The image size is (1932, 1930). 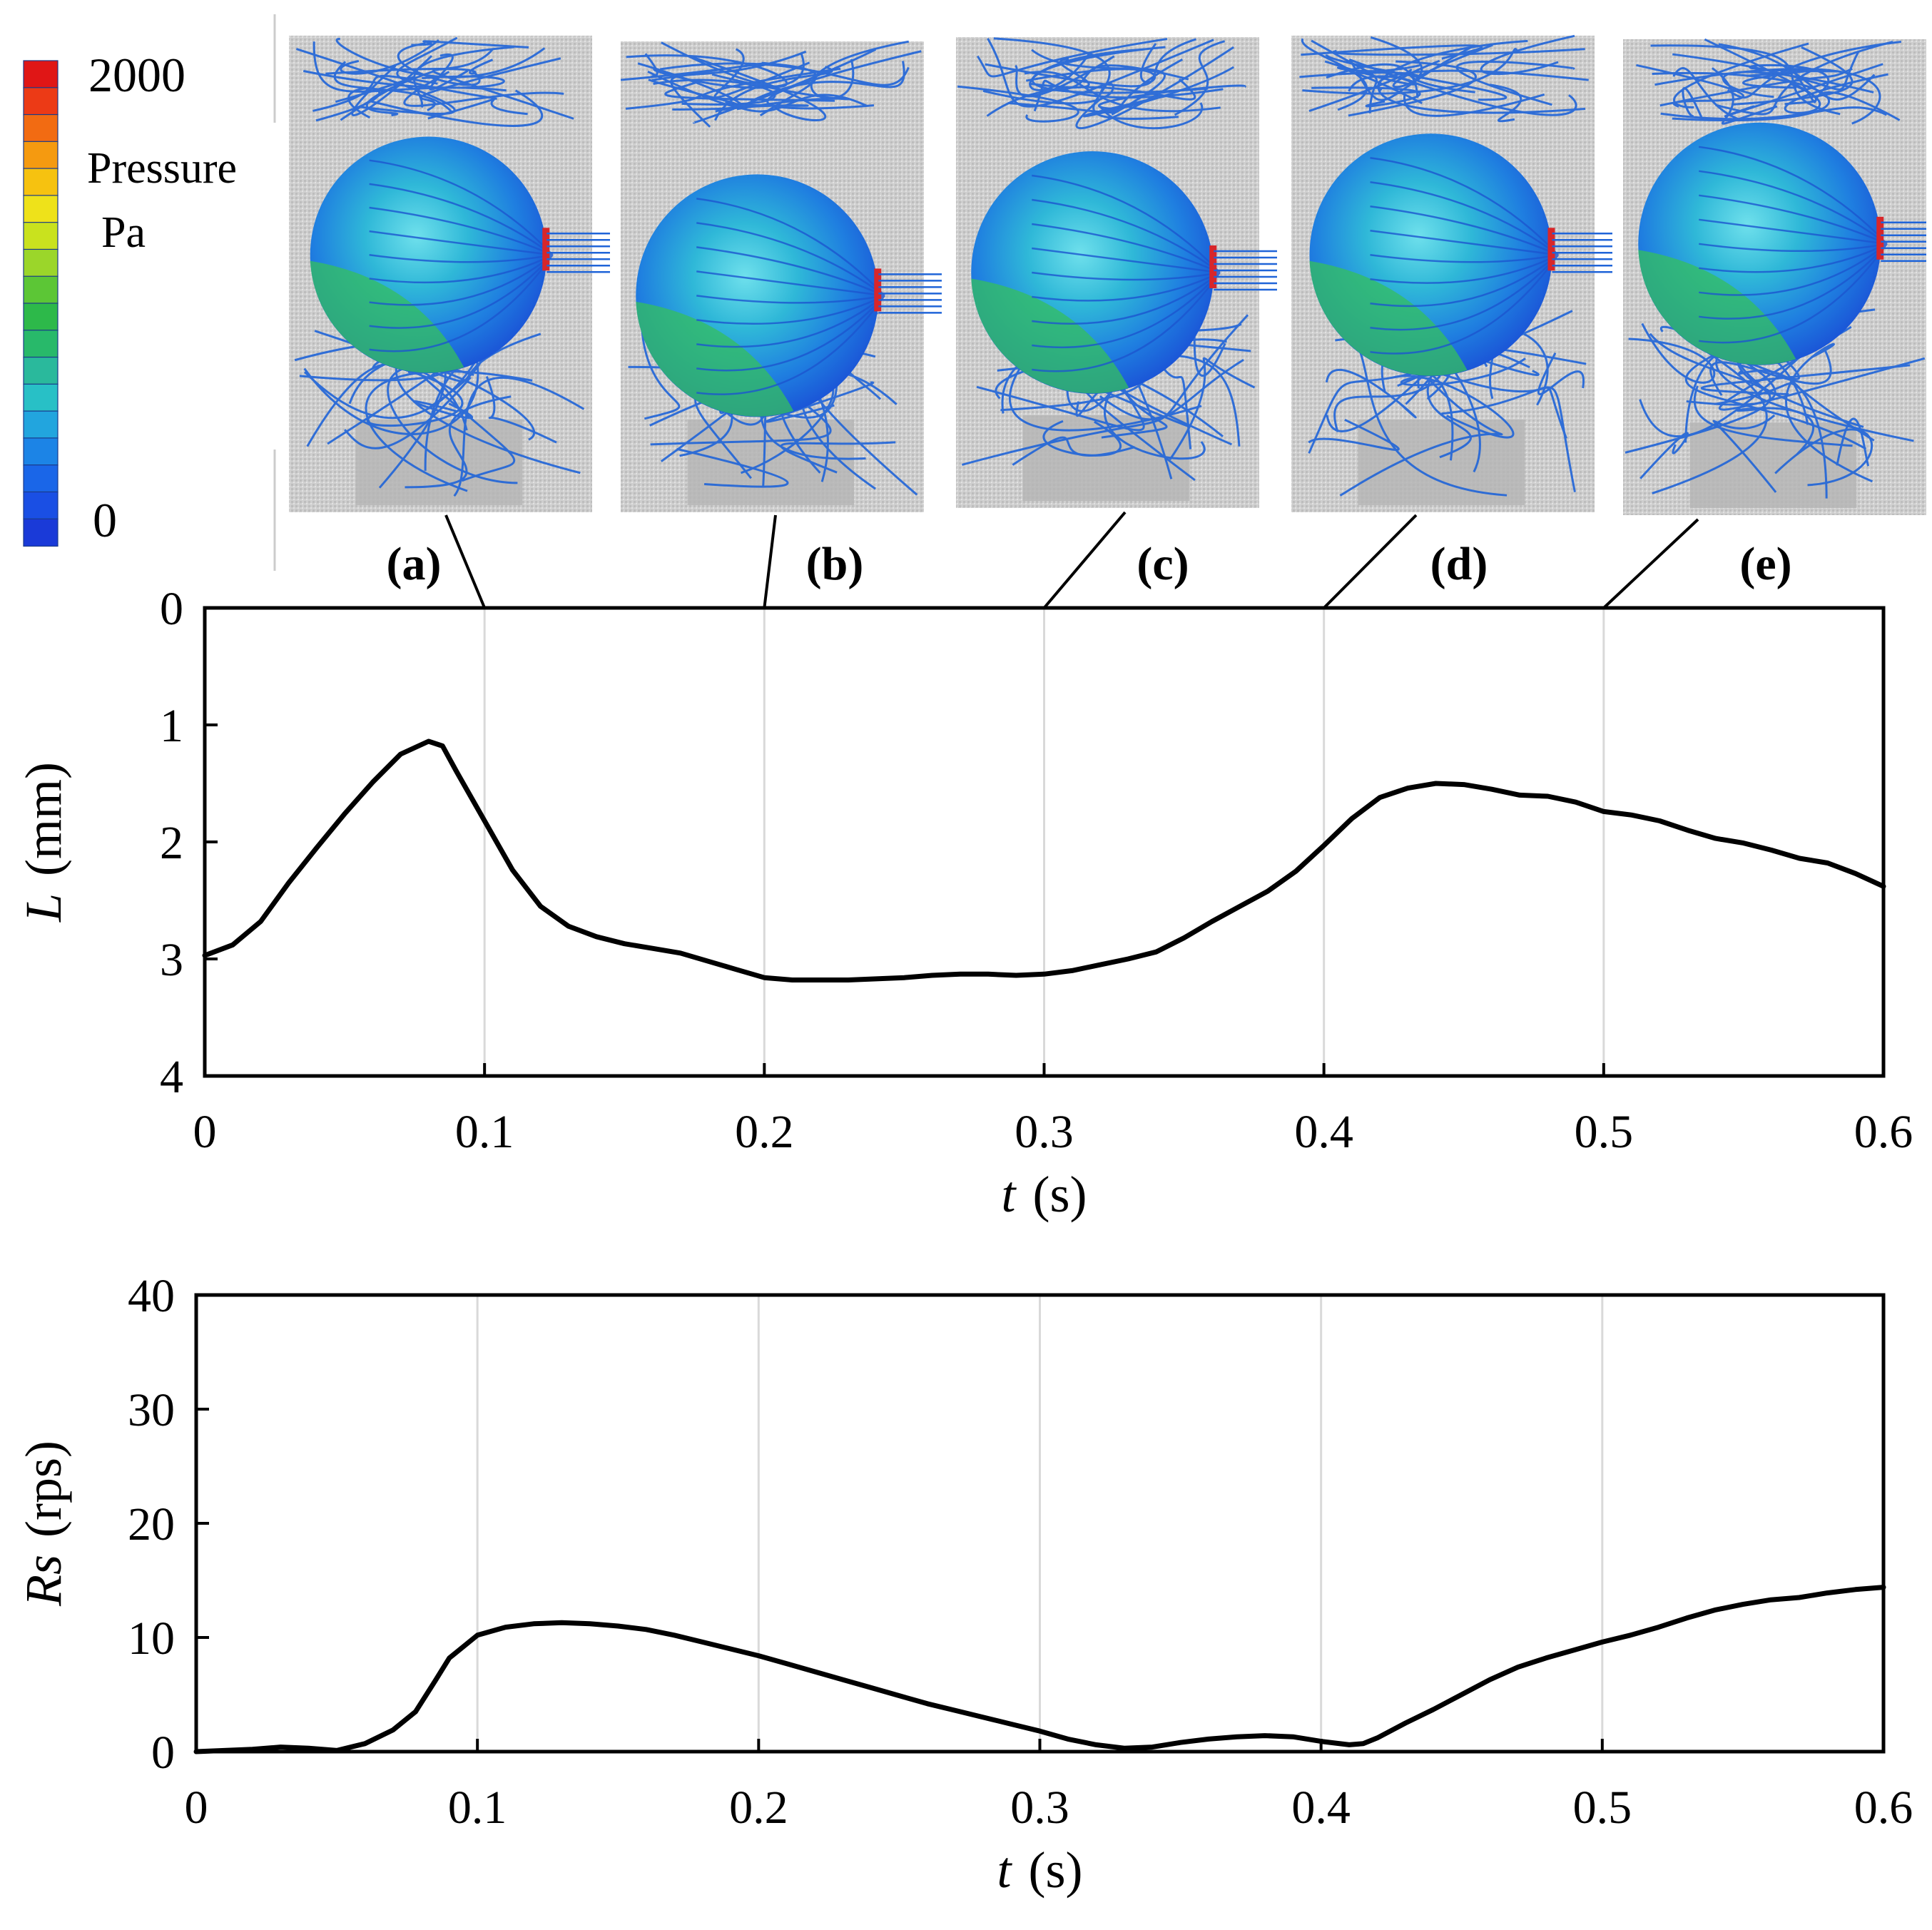 What do you see at coordinates (1056, 1870) in the screenshot?
I see `x-axis-unit: (s)` at bounding box center [1056, 1870].